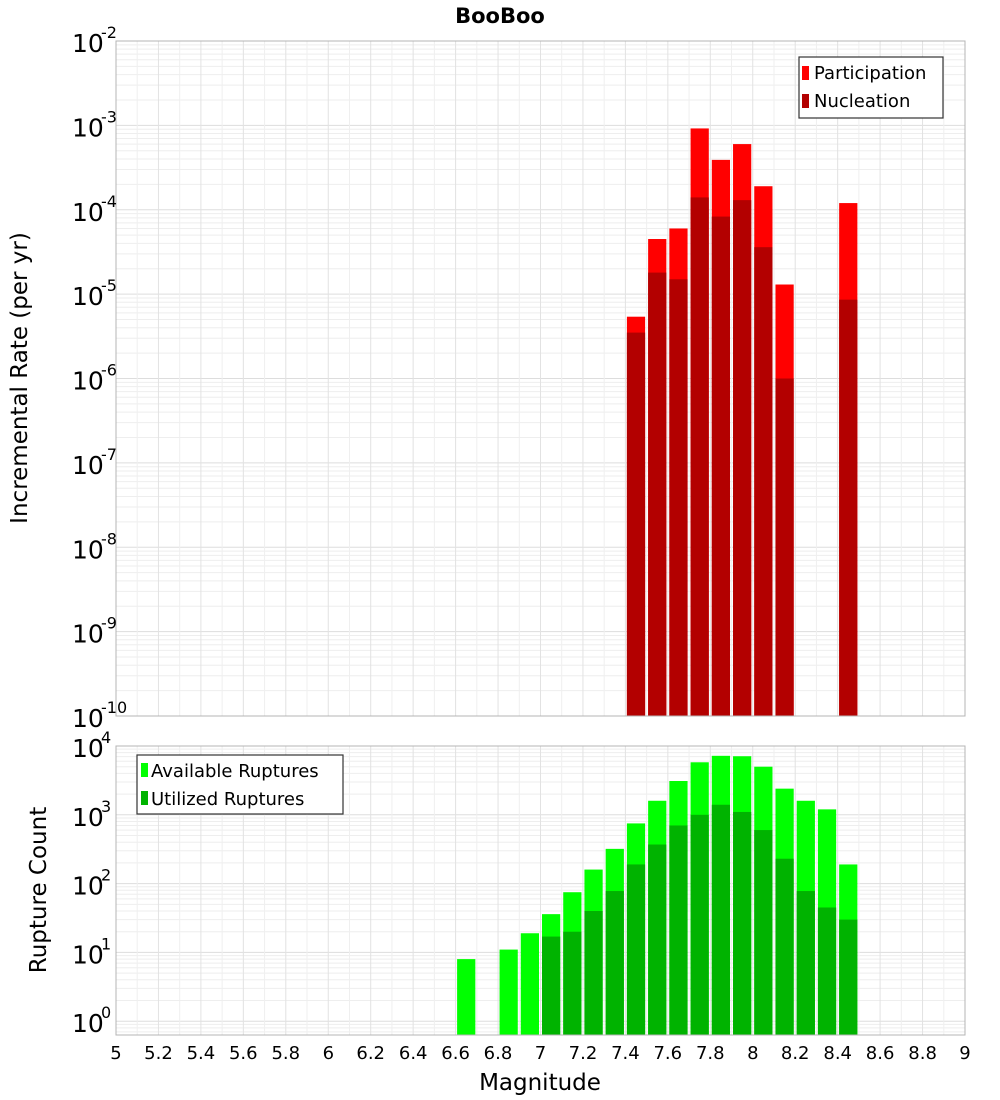 Image resolution: width=1000 pixels, height=1100 pixels. I want to click on y-tick-exponent: 3, so click(106, 806).